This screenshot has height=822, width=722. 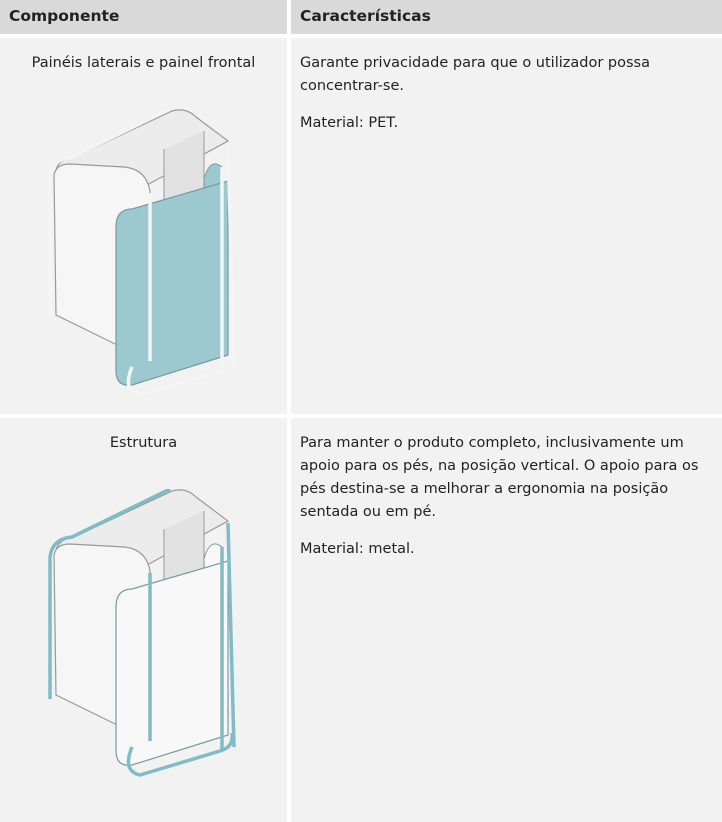 What do you see at coordinates (349, 123) in the screenshot?
I see `paragraph: Material: PET.` at bounding box center [349, 123].